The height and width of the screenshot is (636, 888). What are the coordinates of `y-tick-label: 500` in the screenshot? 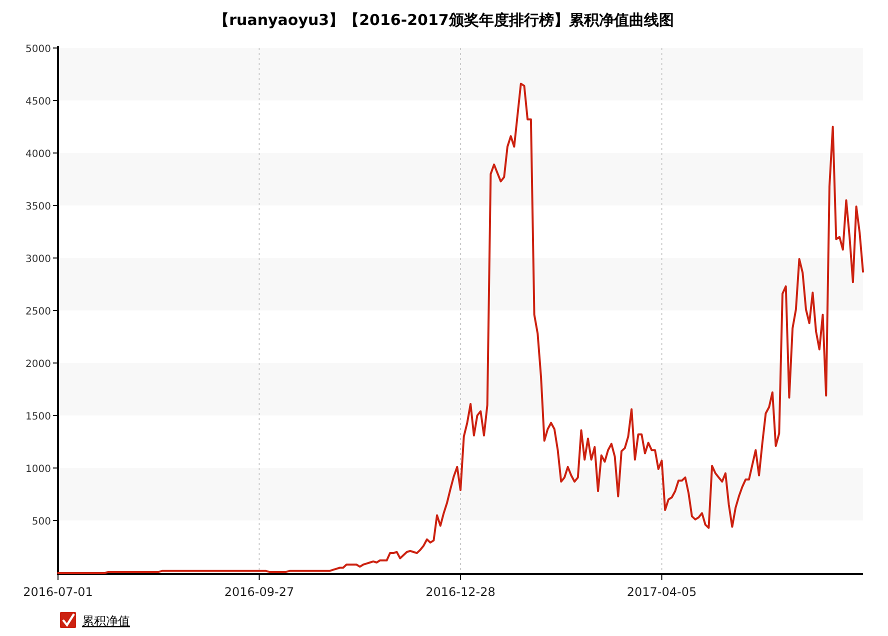 It's located at (41, 522).